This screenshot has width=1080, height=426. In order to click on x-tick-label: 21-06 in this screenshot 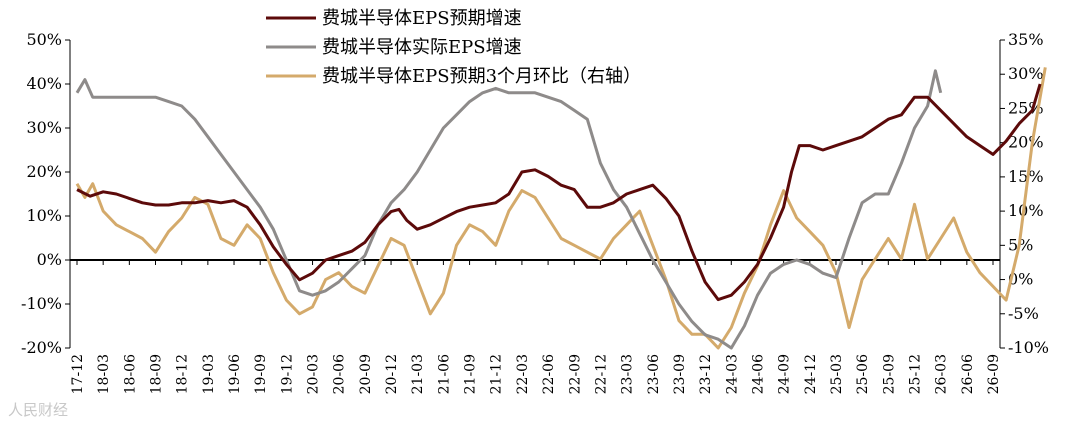, I will do `click(444, 374)`.